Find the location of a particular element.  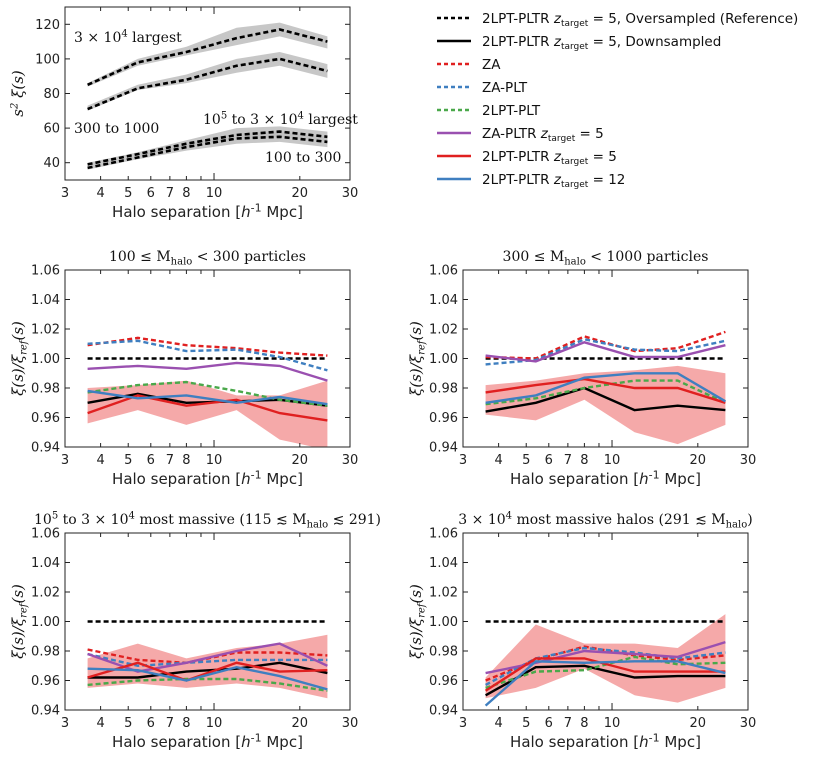

p3-frame is located at coordinates (207, 621).